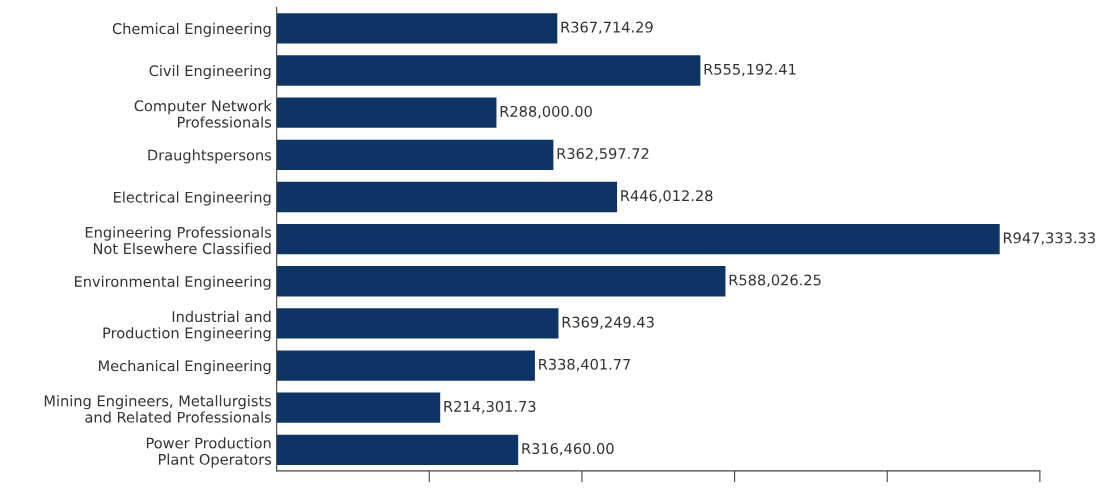 Image resolution: width=1111 pixels, height=488 pixels. What do you see at coordinates (546, 112) in the screenshot?
I see `data-label: R288,000.00` at bounding box center [546, 112].